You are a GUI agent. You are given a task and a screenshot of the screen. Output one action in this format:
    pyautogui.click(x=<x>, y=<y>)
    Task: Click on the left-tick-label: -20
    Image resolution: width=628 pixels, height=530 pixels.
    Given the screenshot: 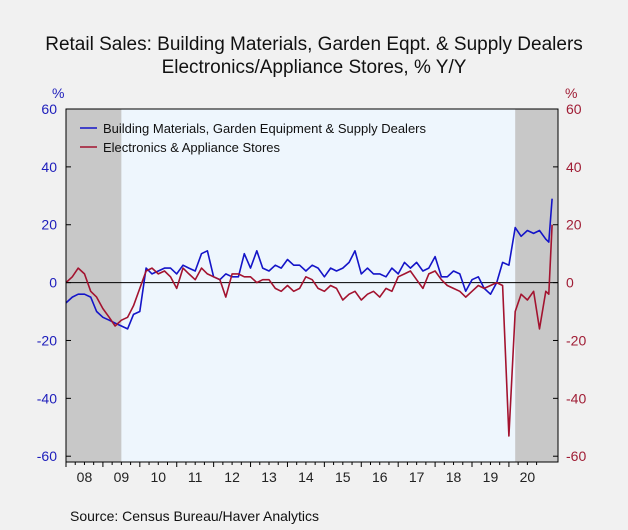 What is the action you would take?
    pyautogui.click(x=47, y=340)
    